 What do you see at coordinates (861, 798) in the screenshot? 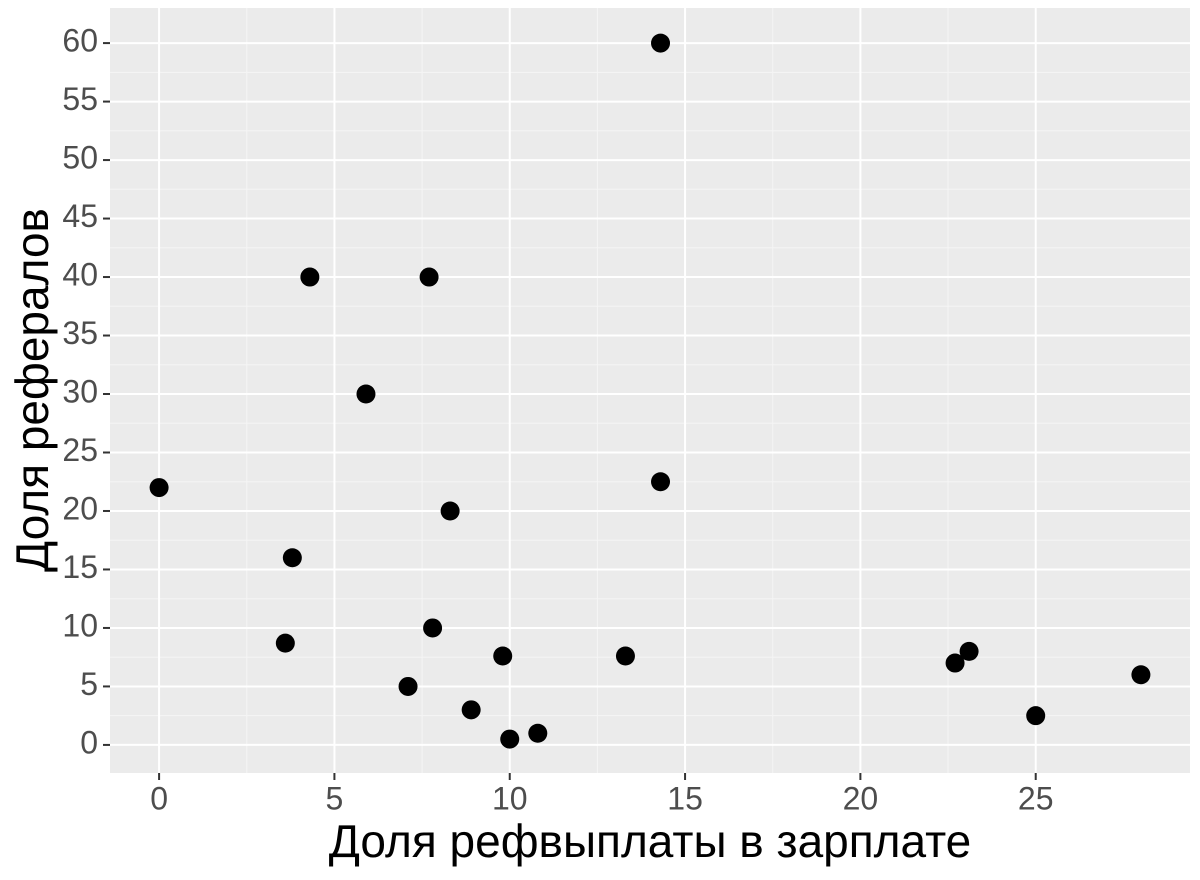
I see `x-tick-label: 20` at bounding box center [861, 798].